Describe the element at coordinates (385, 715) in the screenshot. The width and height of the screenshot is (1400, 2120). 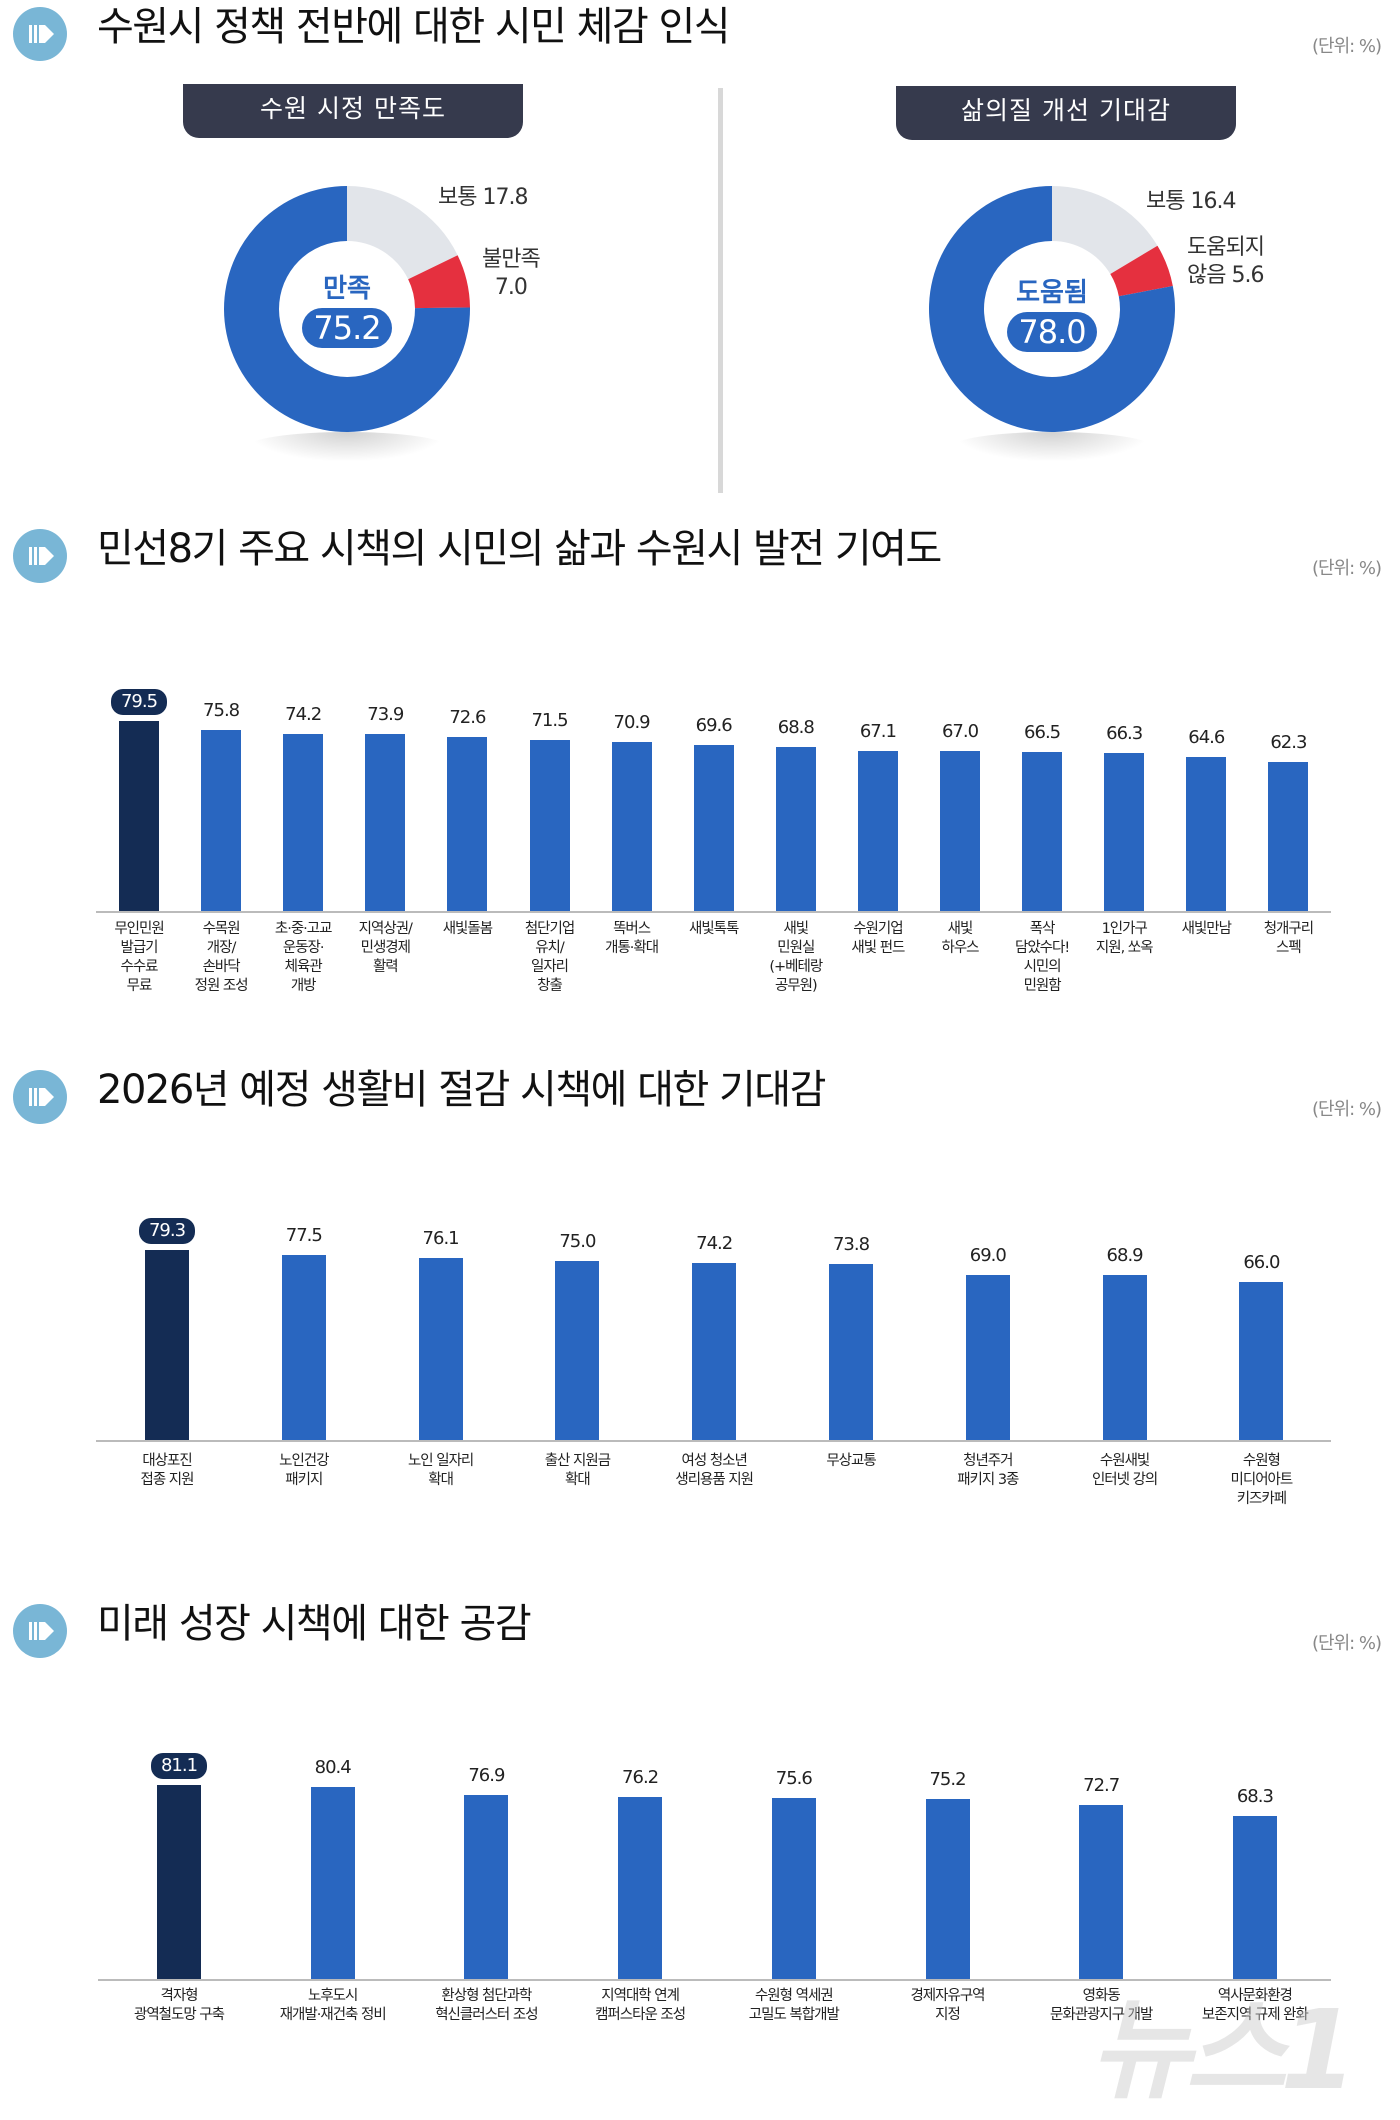
I see `bar-value-label: 73.9` at that location.